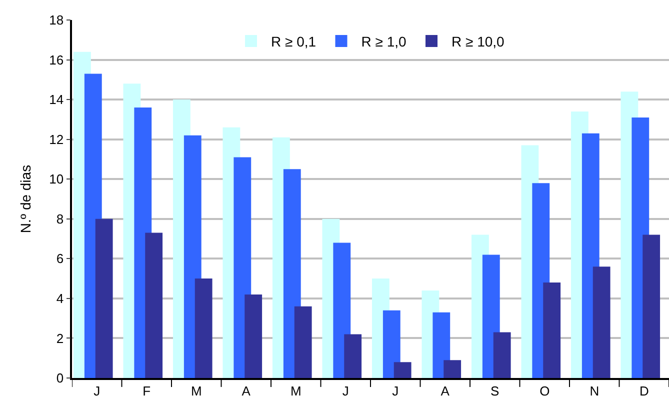  What do you see at coordinates (495, 391) in the screenshot?
I see `x-tick-label: S` at bounding box center [495, 391].